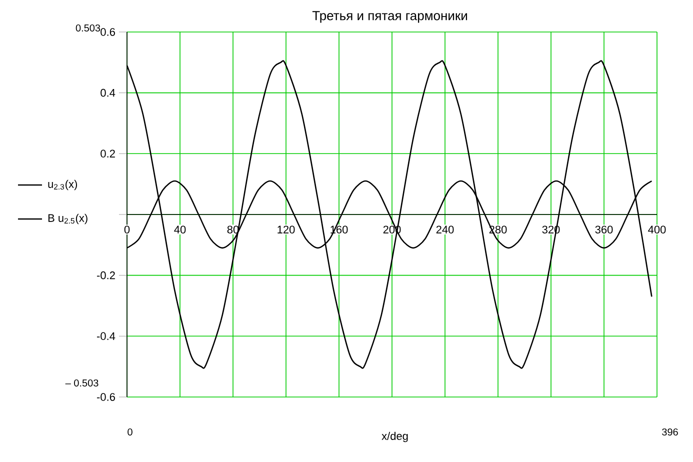 Image resolution: width=693 pixels, height=462 pixels. Describe the element at coordinates (604, 230) in the screenshot. I see `x-tick-label: 360` at that location.